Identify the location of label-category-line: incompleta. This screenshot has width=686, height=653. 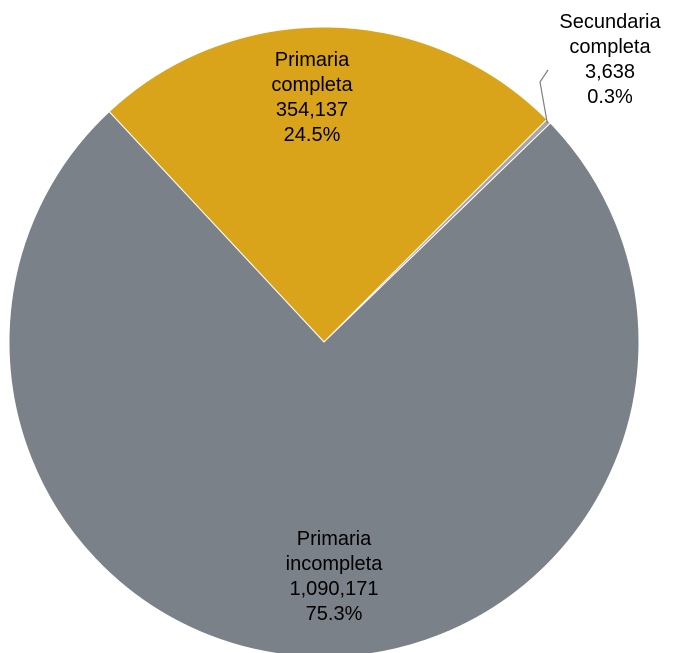
(335, 564).